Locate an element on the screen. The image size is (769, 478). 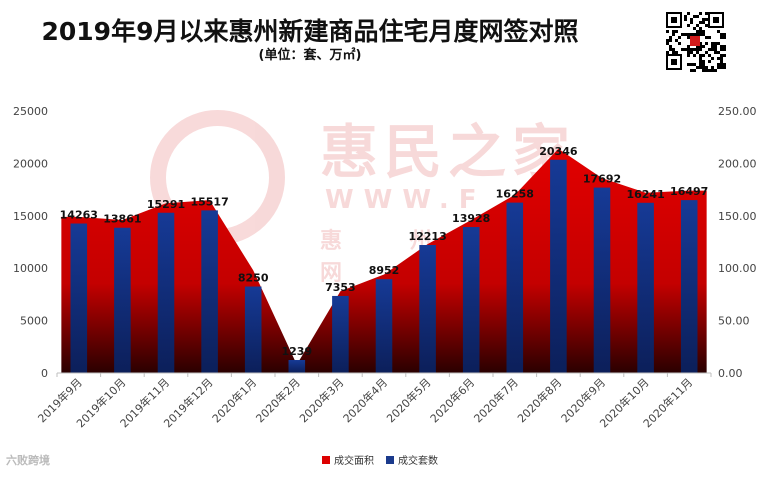
x-tick-label: 2020年5月 is located at coordinates (409, 400).